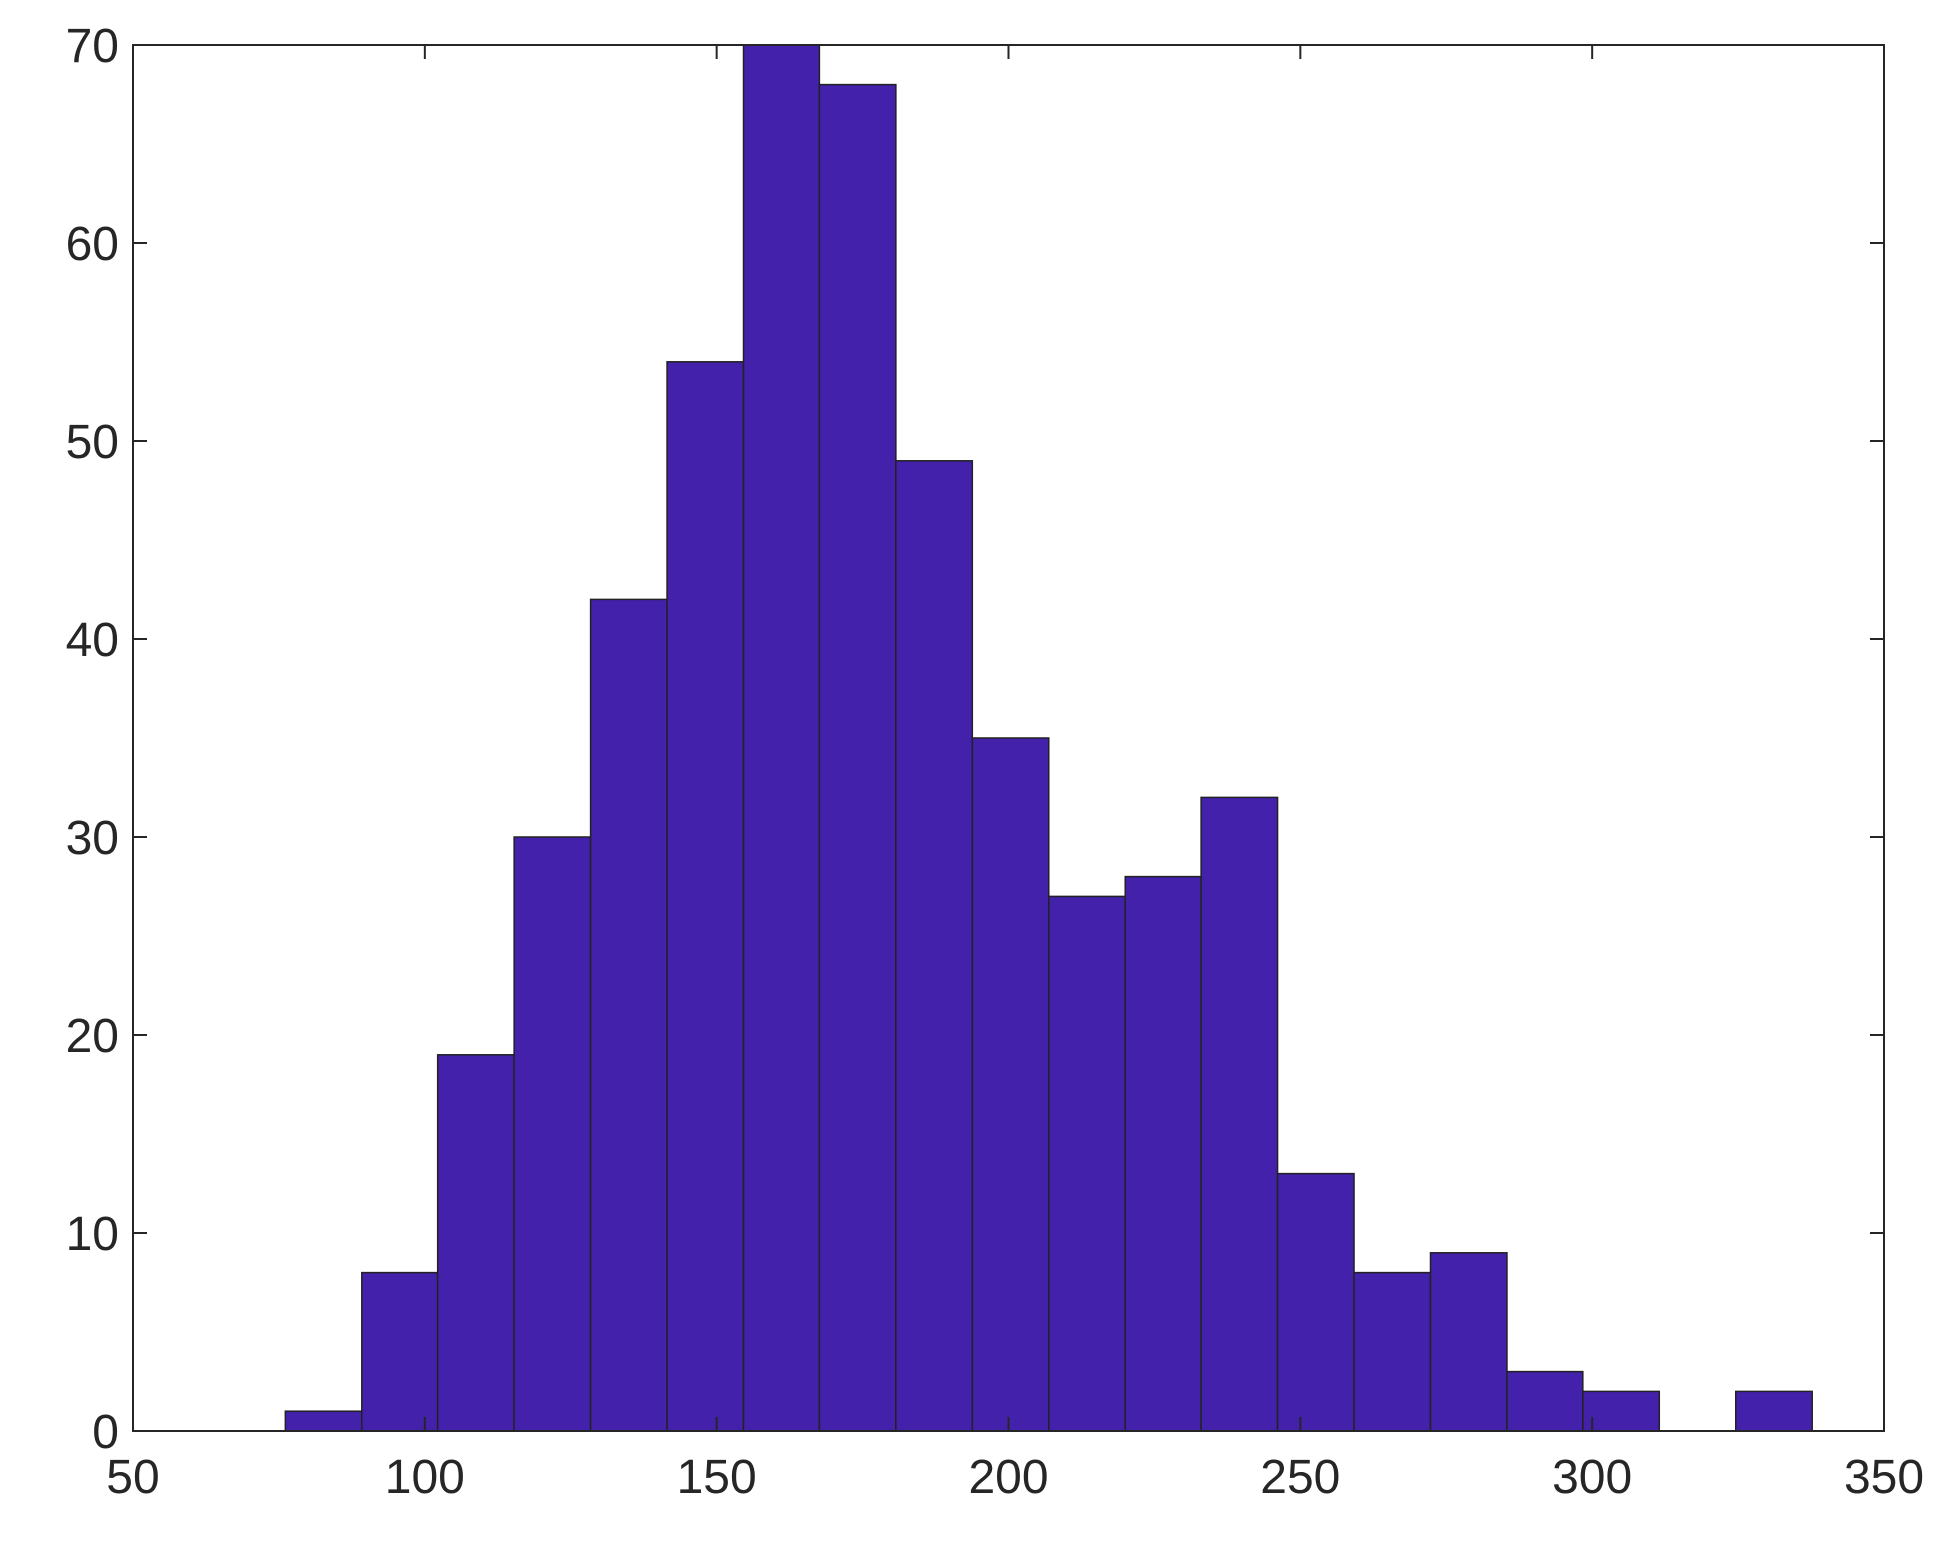 The width and height of the screenshot is (1946, 1546). Describe the element at coordinates (1884, 1477) in the screenshot. I see `x-tick-label: 350` at that location.